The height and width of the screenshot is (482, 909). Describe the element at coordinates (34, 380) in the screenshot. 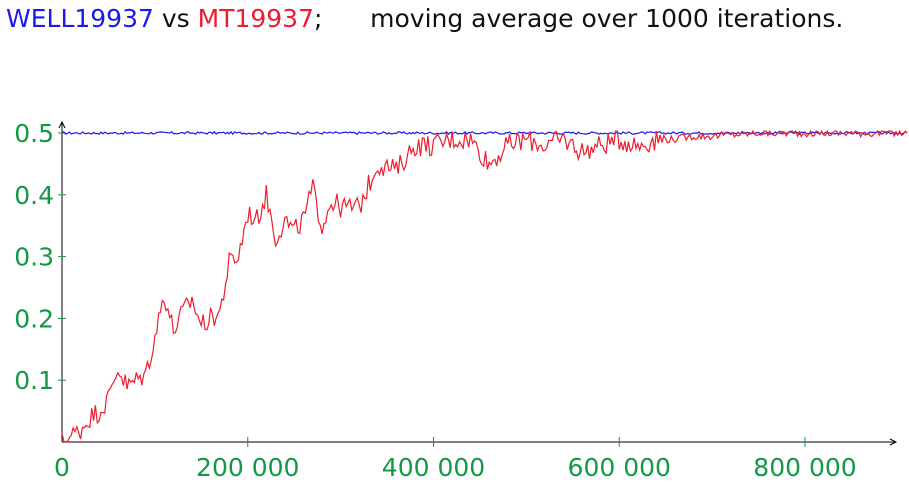

I see `y-tick-label: 0.1` at that location.